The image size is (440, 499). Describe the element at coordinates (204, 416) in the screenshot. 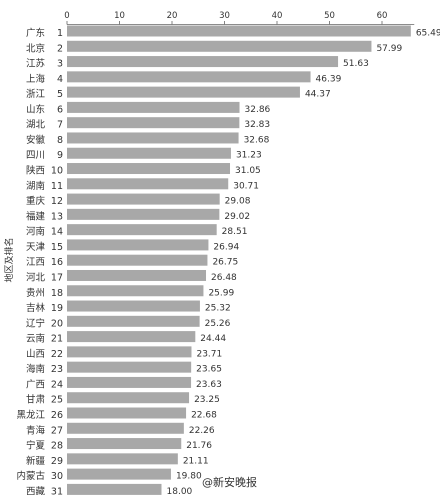

I see `value-label: 22.68` at that location.